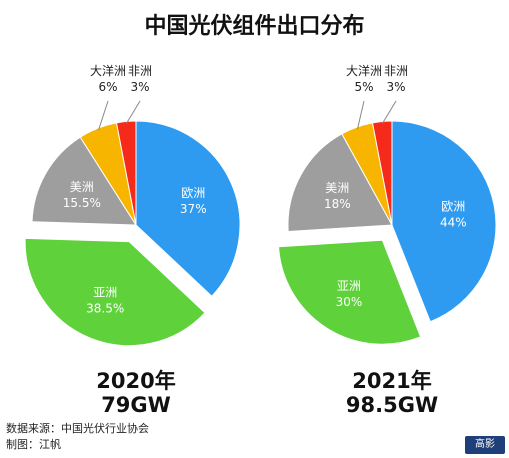  I want to click on slice-name-0-1: 亚洲, so click(105, 292).